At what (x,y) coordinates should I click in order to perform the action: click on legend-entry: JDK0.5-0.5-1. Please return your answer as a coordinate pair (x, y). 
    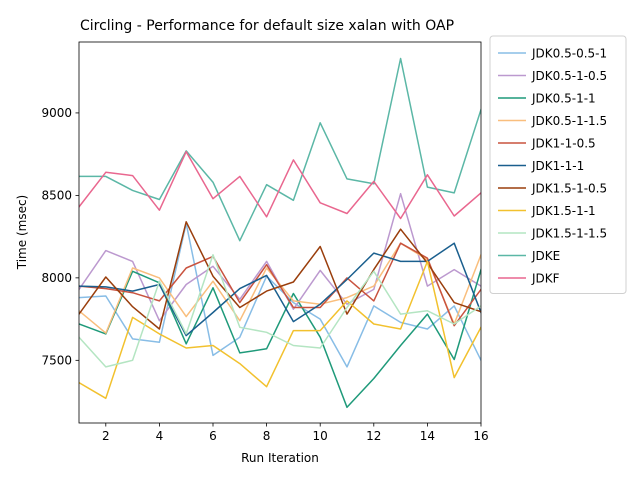
    Looking at the image, I should click on (569, 54).